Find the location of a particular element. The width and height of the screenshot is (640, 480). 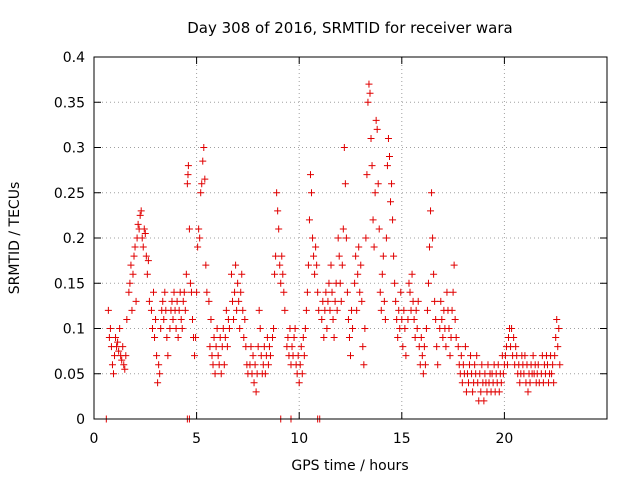

x-tick-label: 20 is located at coordinates (504, 439).